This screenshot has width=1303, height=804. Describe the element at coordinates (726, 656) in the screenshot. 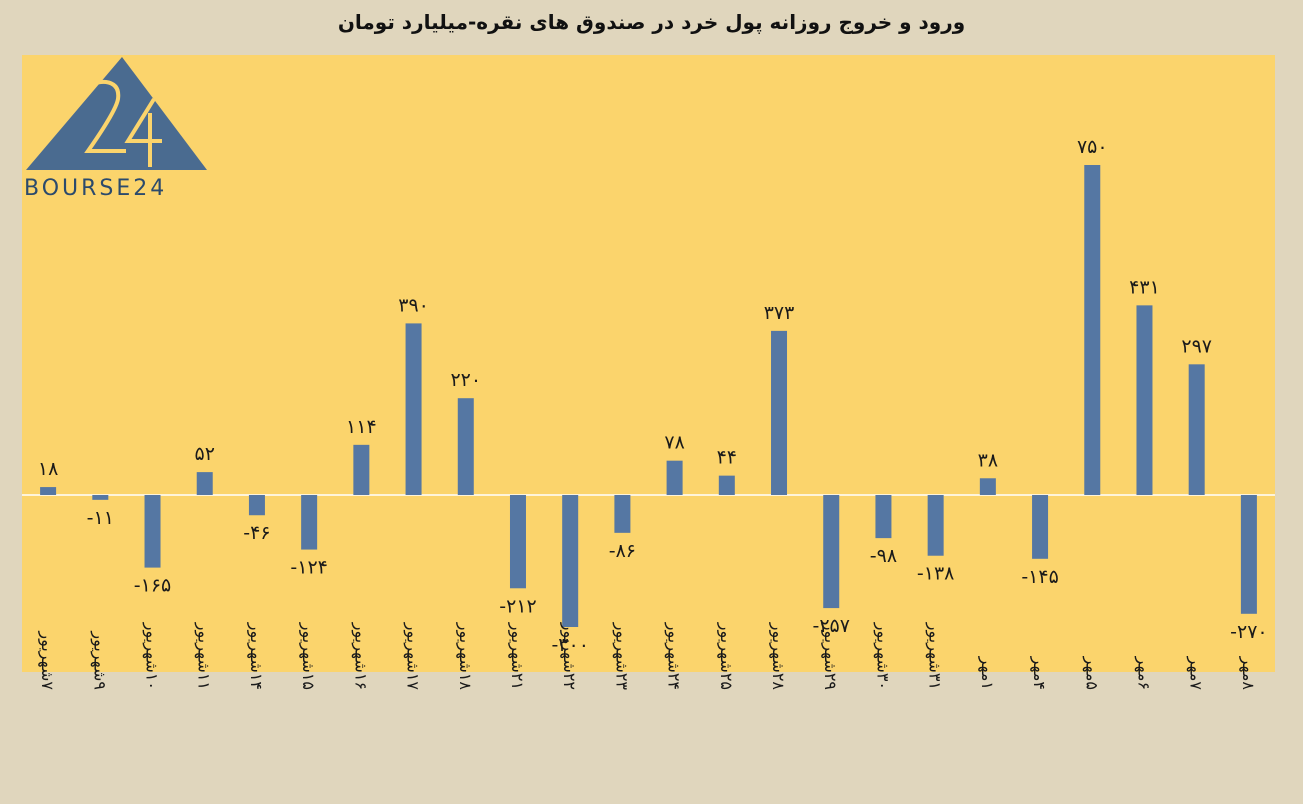

I see `category-label: ۲۵شهریور` at that location.